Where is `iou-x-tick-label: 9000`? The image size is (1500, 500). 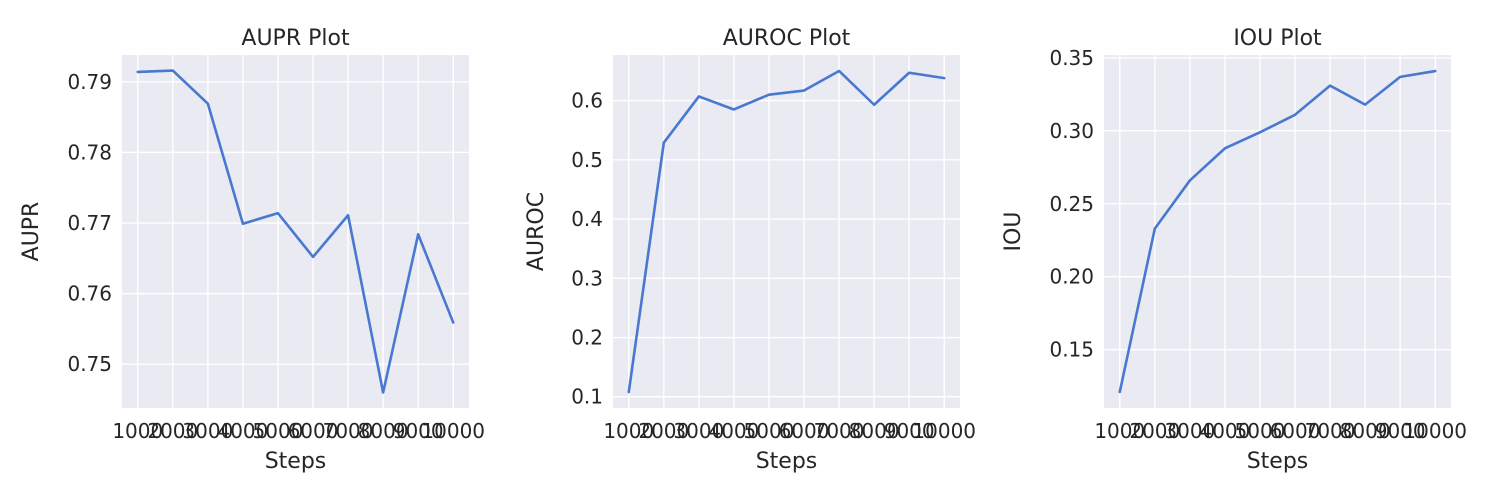
iou-x-tick-label: 9000 is located at coordinates (1400, 431).